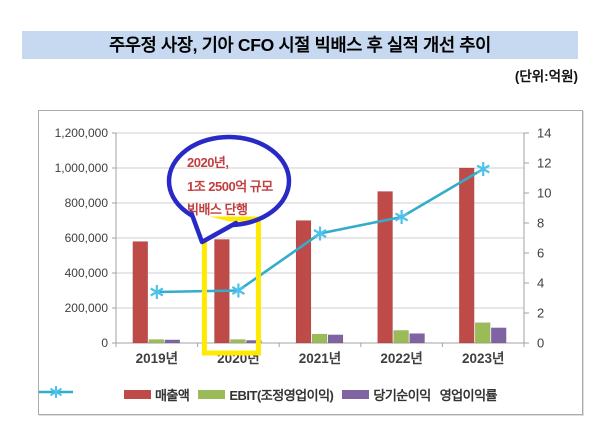 The height and width of the screenshot is (433, 600). I want to click on bar-당기순이익-2019년, so click(172, 341).